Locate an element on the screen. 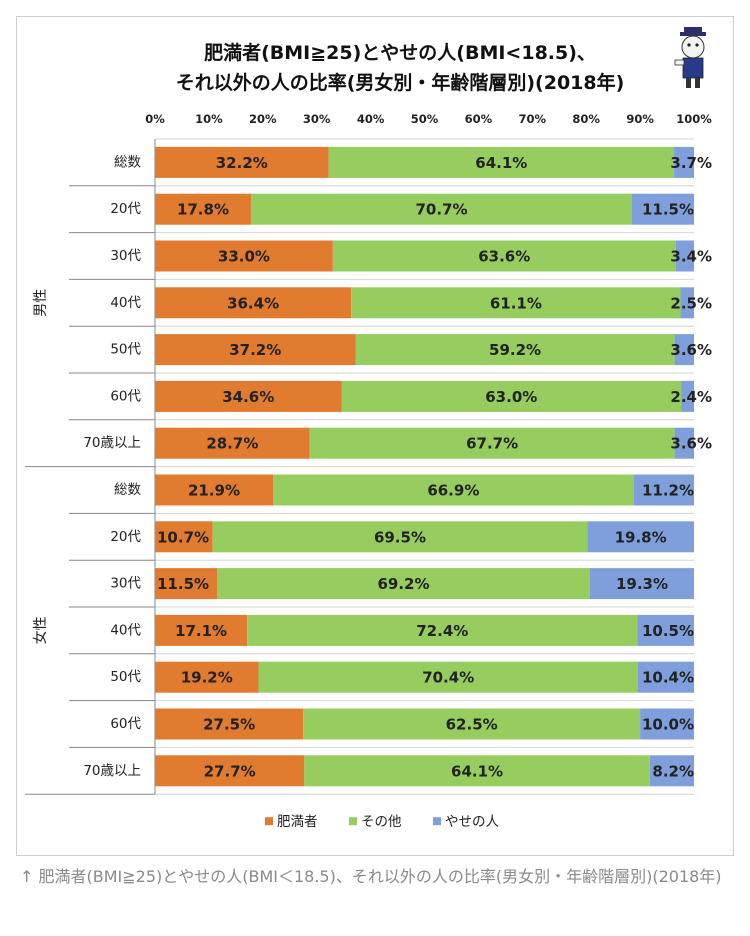 This screenshot has width=750, height=936. data-label-thin: 19.3% is located at coordinates (642, 584).